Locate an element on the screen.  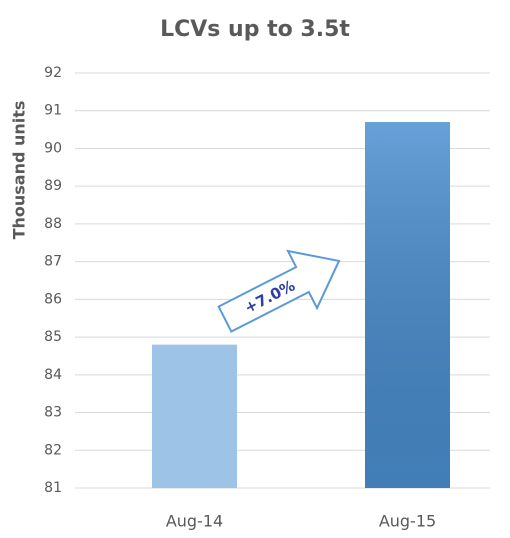
x-tick-label: Aug-14 is located at coordinates (194, 521).